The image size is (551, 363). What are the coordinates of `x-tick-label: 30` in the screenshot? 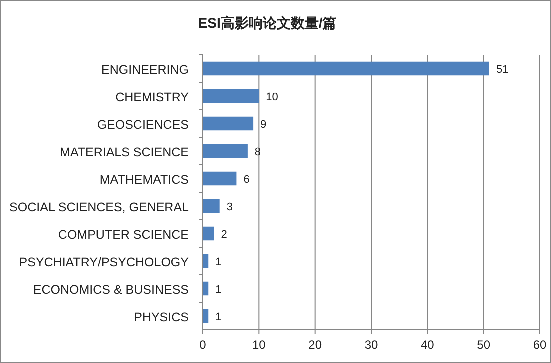 It's located at (371, 345).